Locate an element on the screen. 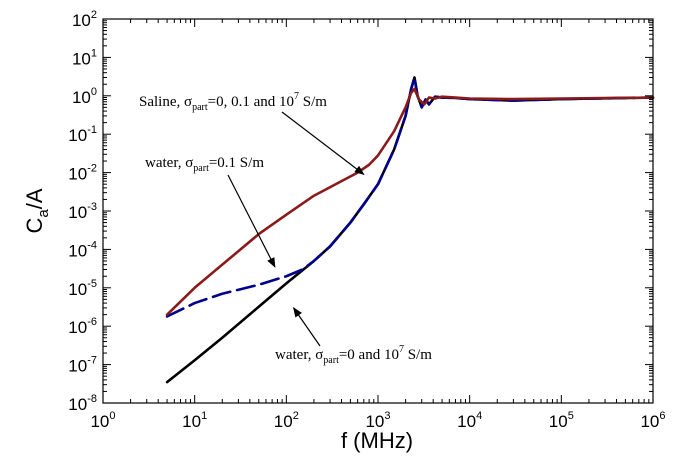 The height and width of the screenshot is (461, 684). annotation-arrow-water-0.1 is located at coordinates (251, 221).